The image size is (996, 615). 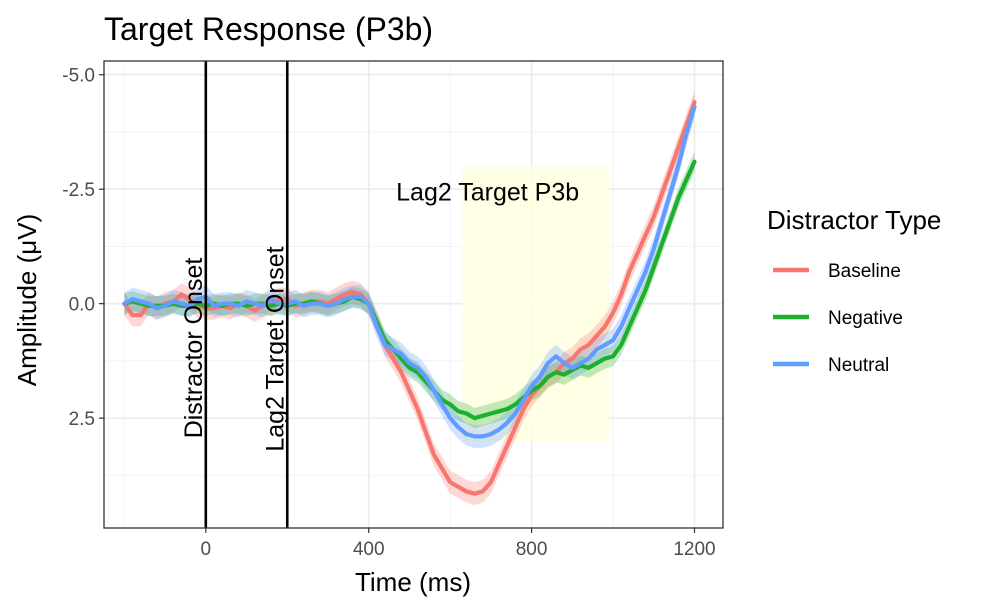 What do you see at coordinates (275, 348) in the screenshot?
I see `event-label: Lag2 Target Onset` at bounding box center [275, 348].